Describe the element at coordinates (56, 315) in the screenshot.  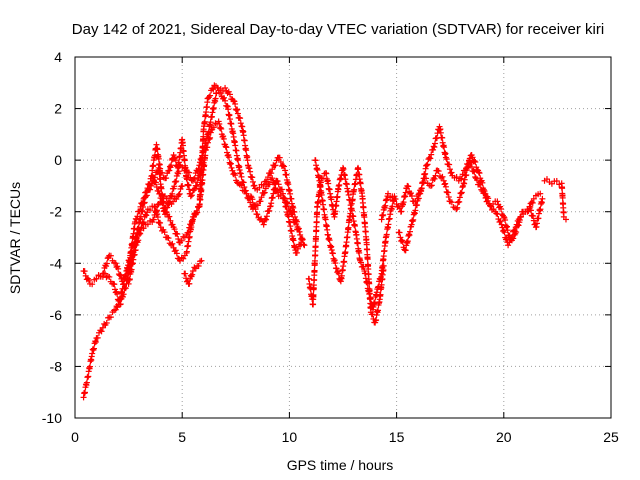
I see `y-tick-label: -6` at that location.